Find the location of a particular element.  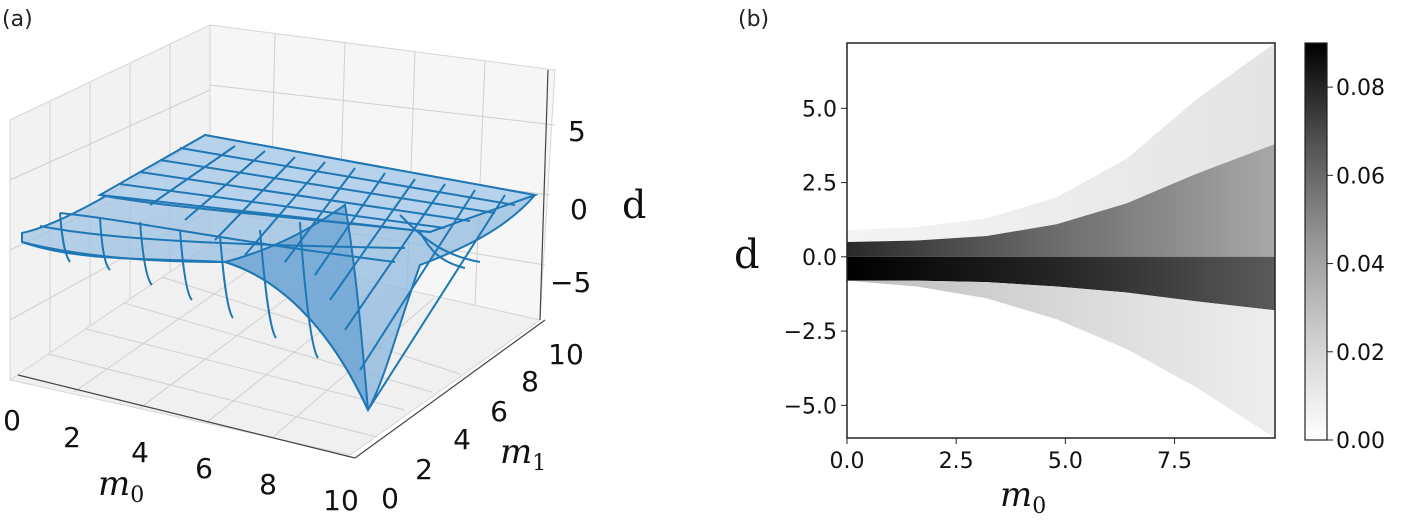

x-tick: 4 is located at coordinates (140, 452).